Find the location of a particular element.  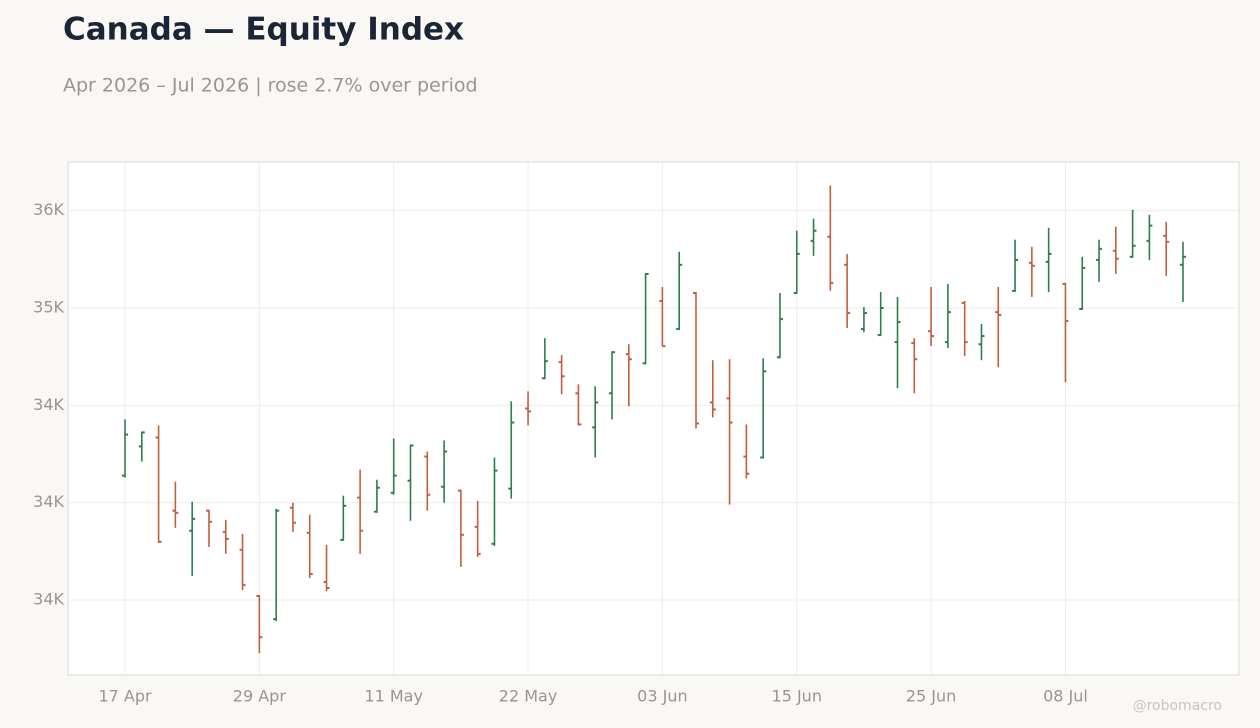

x-tick-label: 08 Jul is located at coordinates (1065, 696).